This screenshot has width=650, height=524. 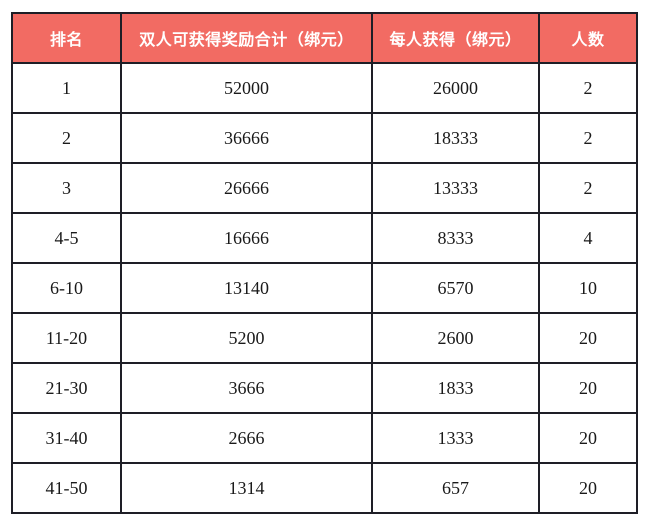 What do you see at coordinates (588, 238) in the screenshot?
I see `count-cell: 4` at bounding box center [588, 238].